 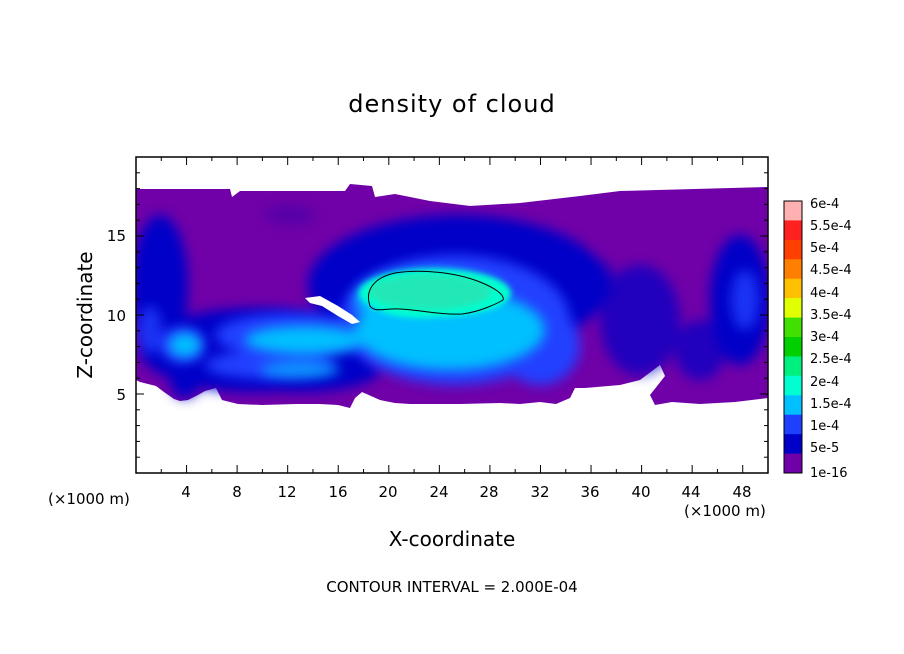 What do you see at coordinates (332, 310) in the screenshot?
I see `clear-gap` at bounding box center [332, 310].